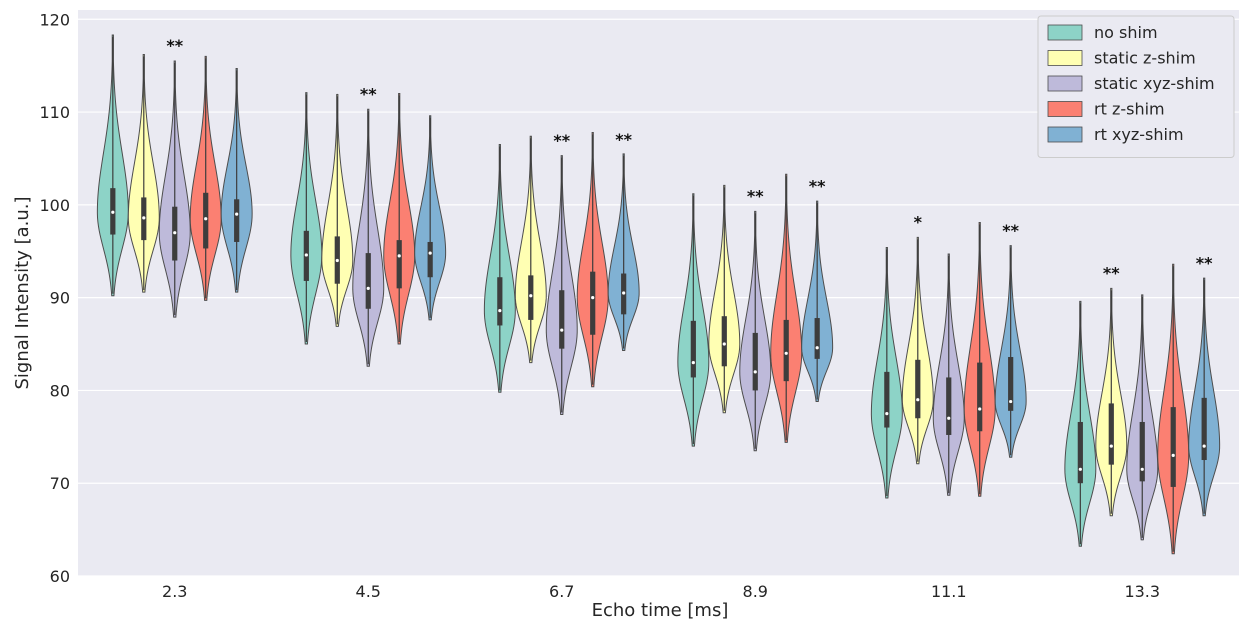  I want to click on iqr-box-no-shim-13.3, so click(1080, 452).